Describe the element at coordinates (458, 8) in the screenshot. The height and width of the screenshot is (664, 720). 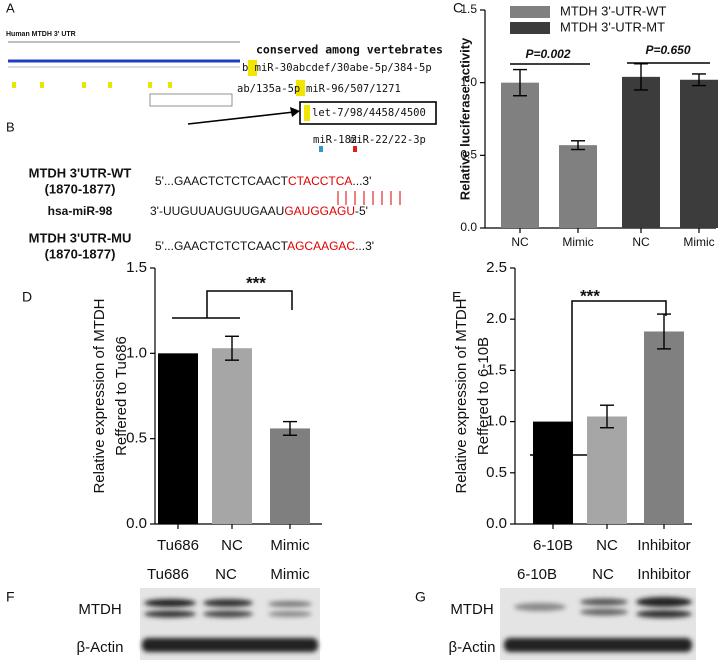
I see `panel-letter: C` at that location.